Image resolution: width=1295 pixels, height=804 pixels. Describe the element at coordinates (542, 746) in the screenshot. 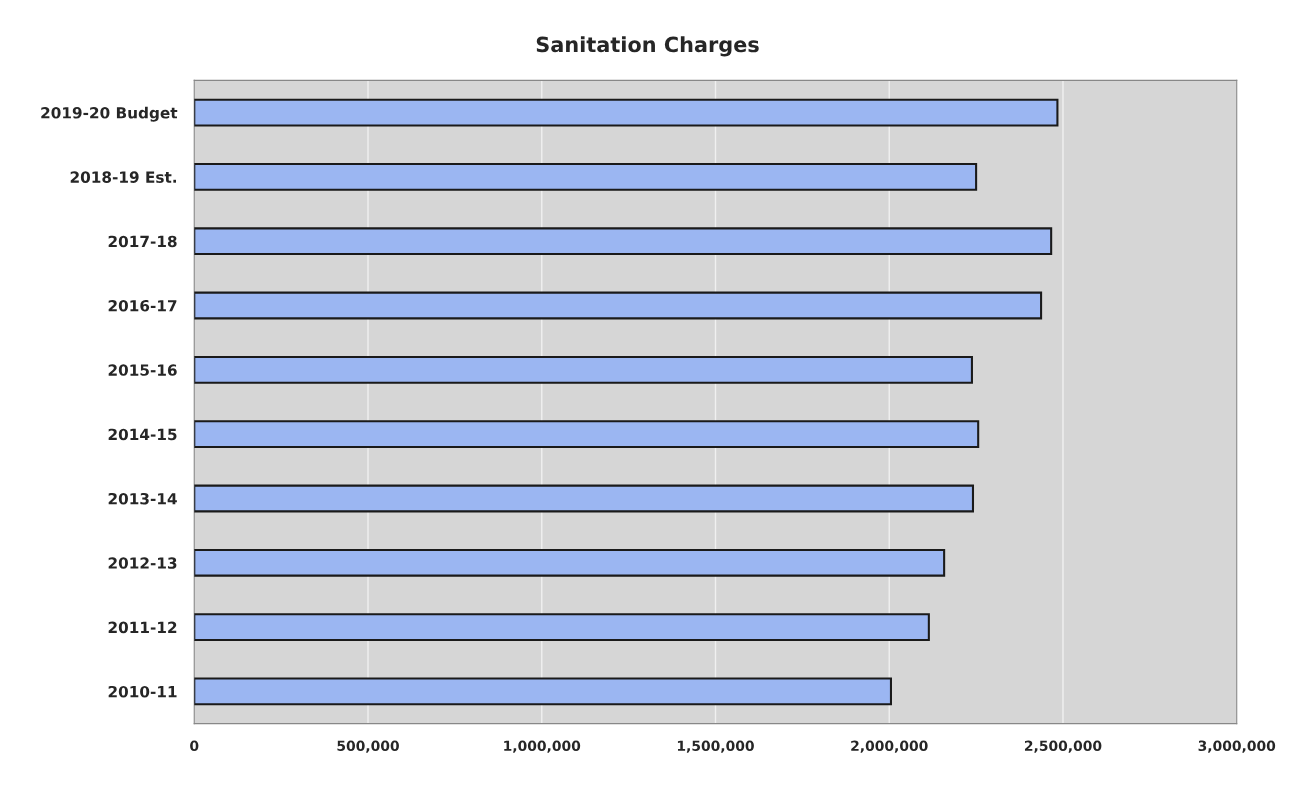

I see `x-tick-label: 1,000,000` at that location.